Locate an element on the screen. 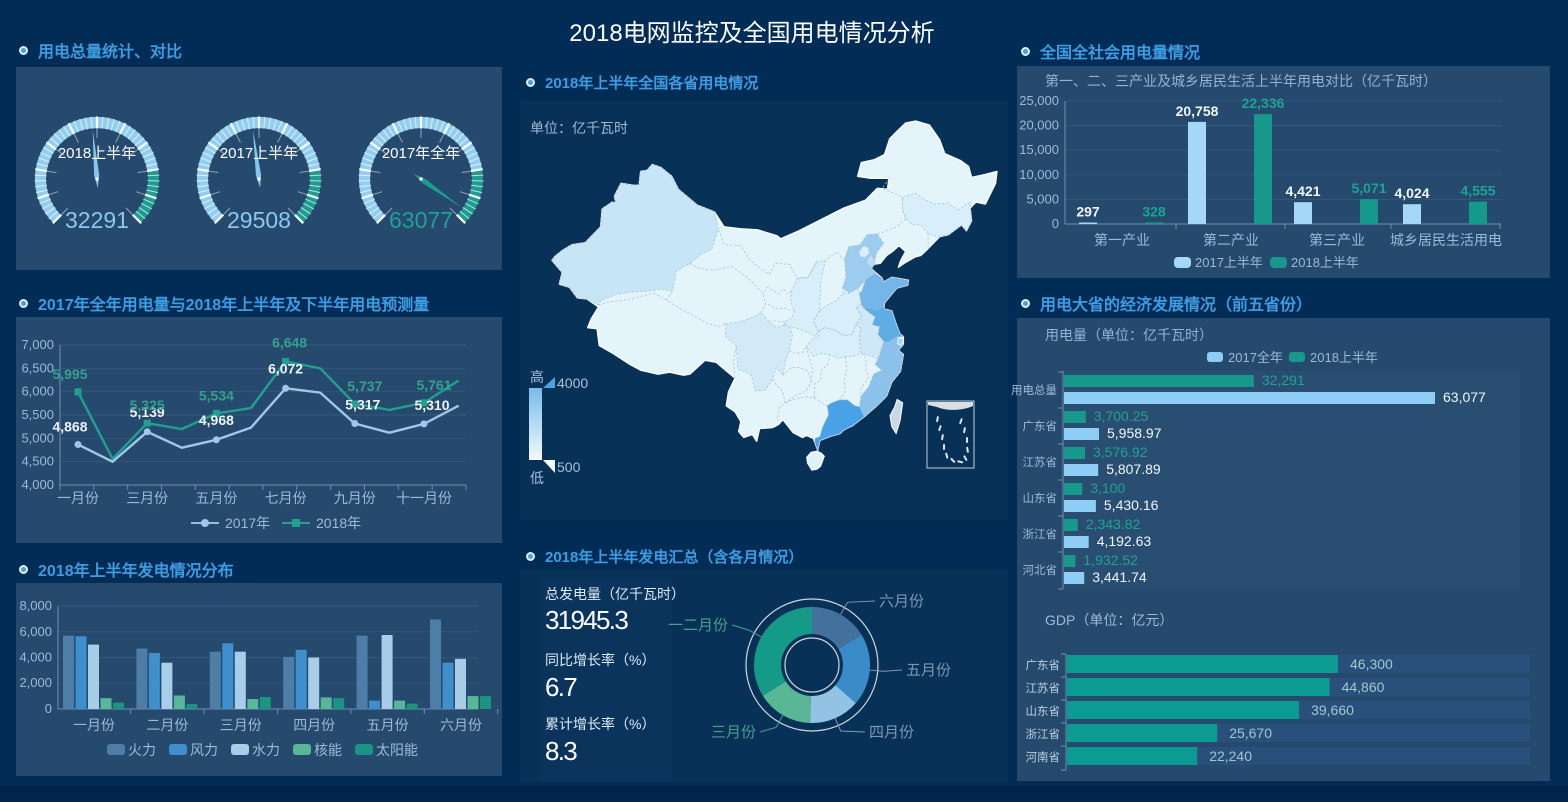  svg-text: 5,958.97 is located at coordinates (1134, 433).